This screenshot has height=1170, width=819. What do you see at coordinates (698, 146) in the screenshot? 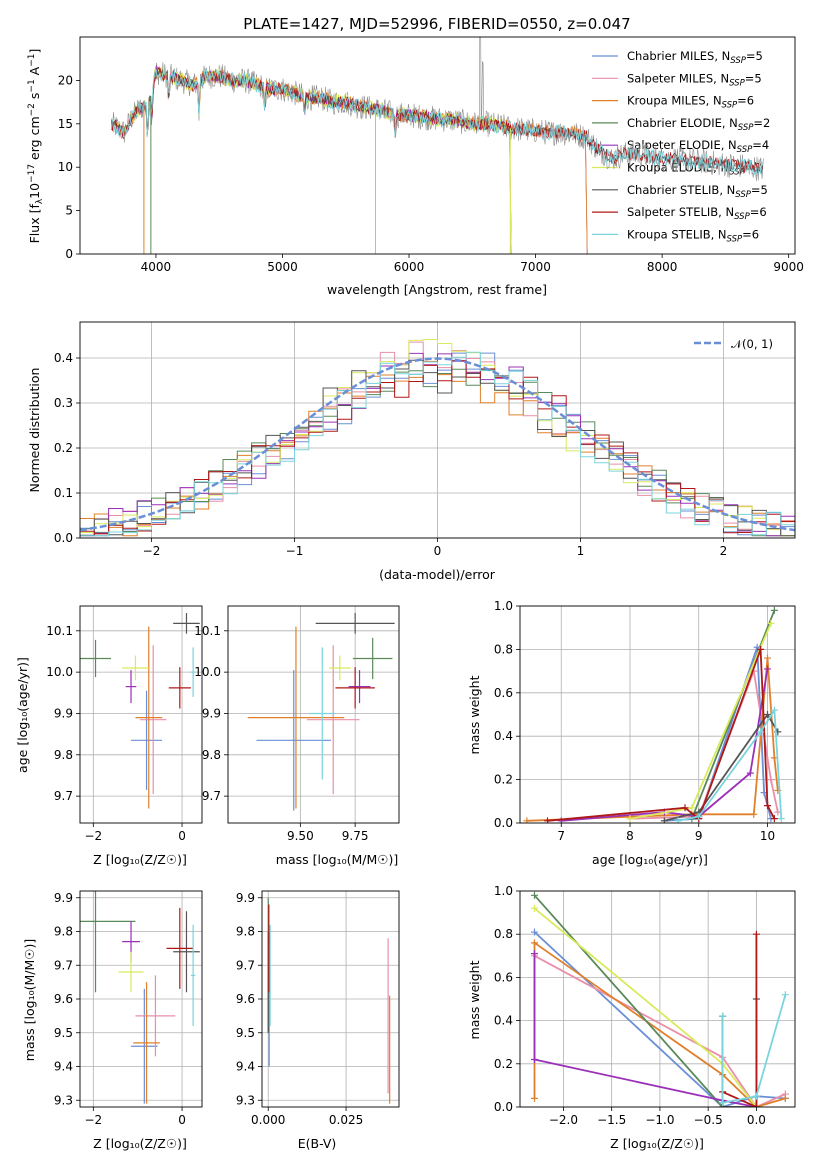
I see `legend-label-salpeter-elodie: Salpeter ELODIE, NSSP=4` at bounding box center [698, 146].